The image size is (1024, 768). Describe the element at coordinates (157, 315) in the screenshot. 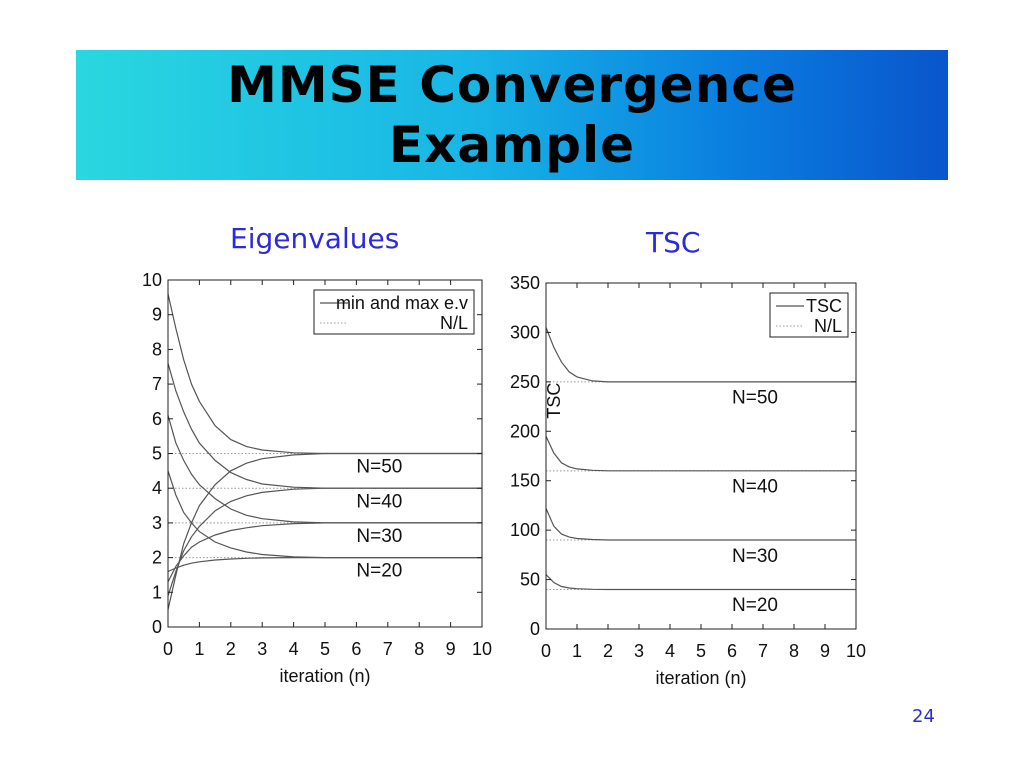

I see `y-tick-label: 9` at that location.